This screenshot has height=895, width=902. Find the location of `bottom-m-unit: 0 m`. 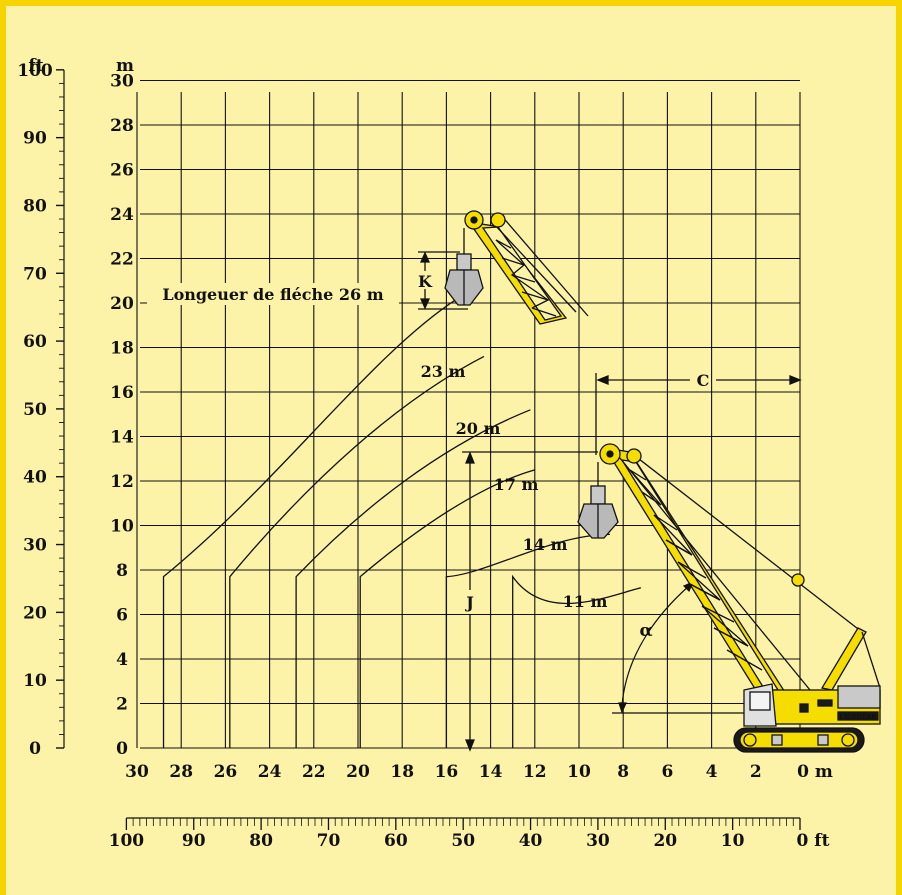

bottom-m-unit: 0 m is located at coordinates (815, 772).